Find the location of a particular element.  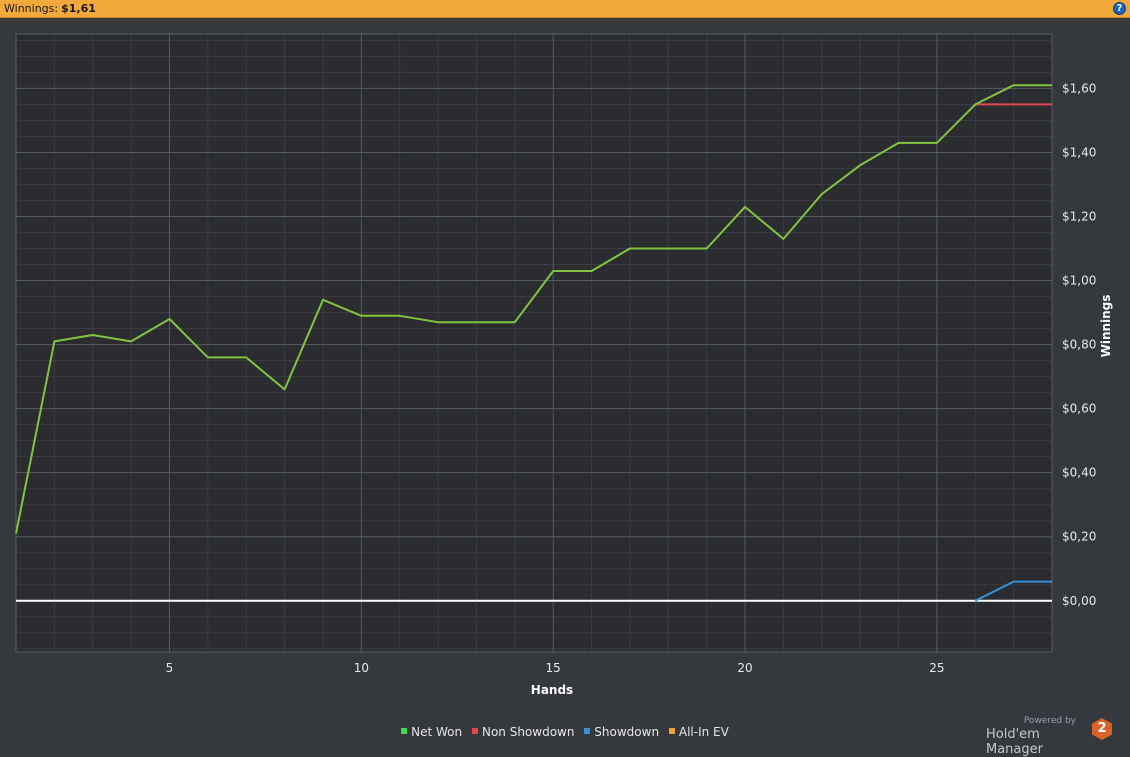

winnings-title: Winnings: $1,61 is located at coordinates (50, 9).